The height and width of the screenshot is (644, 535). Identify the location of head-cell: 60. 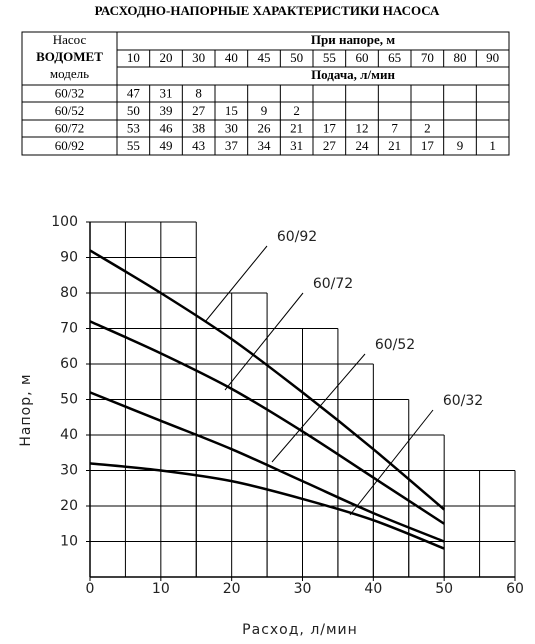
(362, 57).